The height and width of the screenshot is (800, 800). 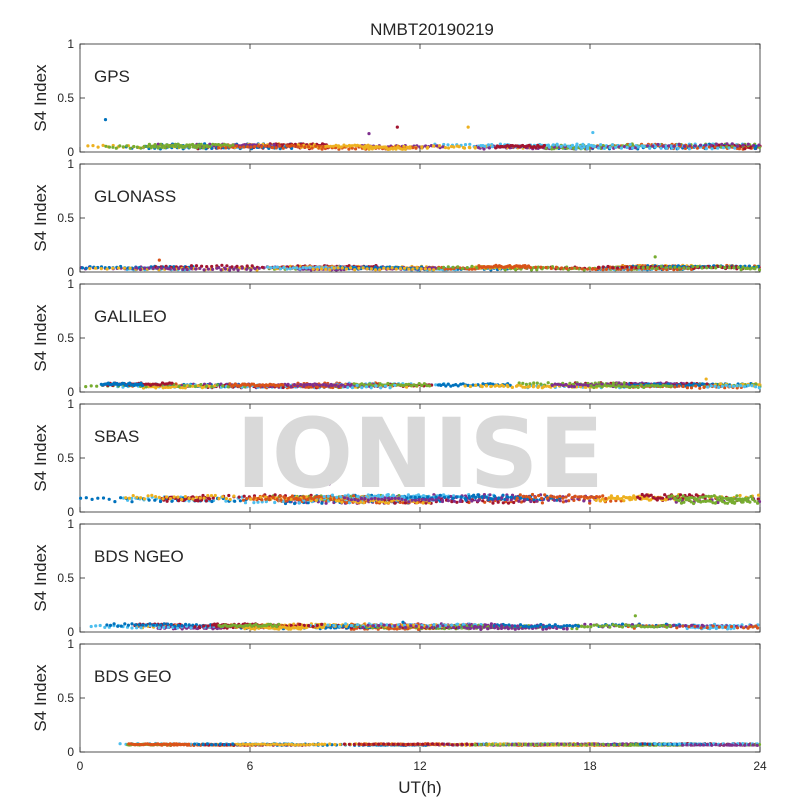 What do you see at coordinates (421, 263) in the screenshot?
I see `series-points` at bounding box center [421, 263].